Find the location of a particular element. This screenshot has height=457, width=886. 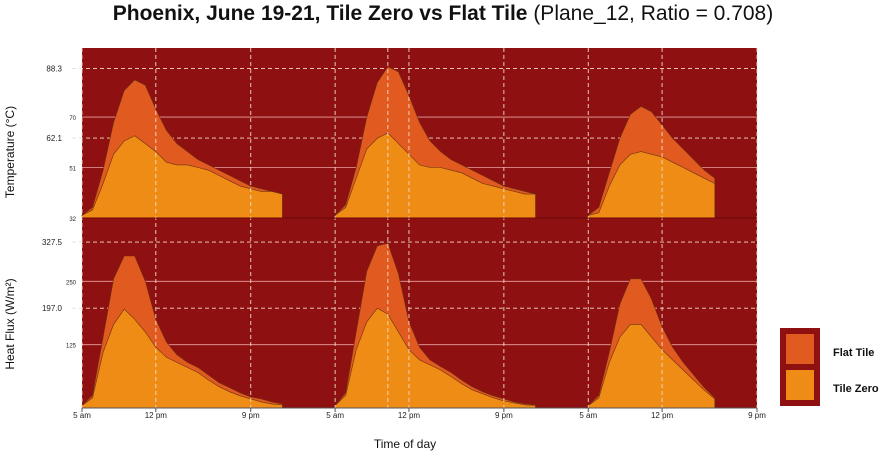

heat-flux-y-tick-label: 250 is located at coordinates (71, 283).